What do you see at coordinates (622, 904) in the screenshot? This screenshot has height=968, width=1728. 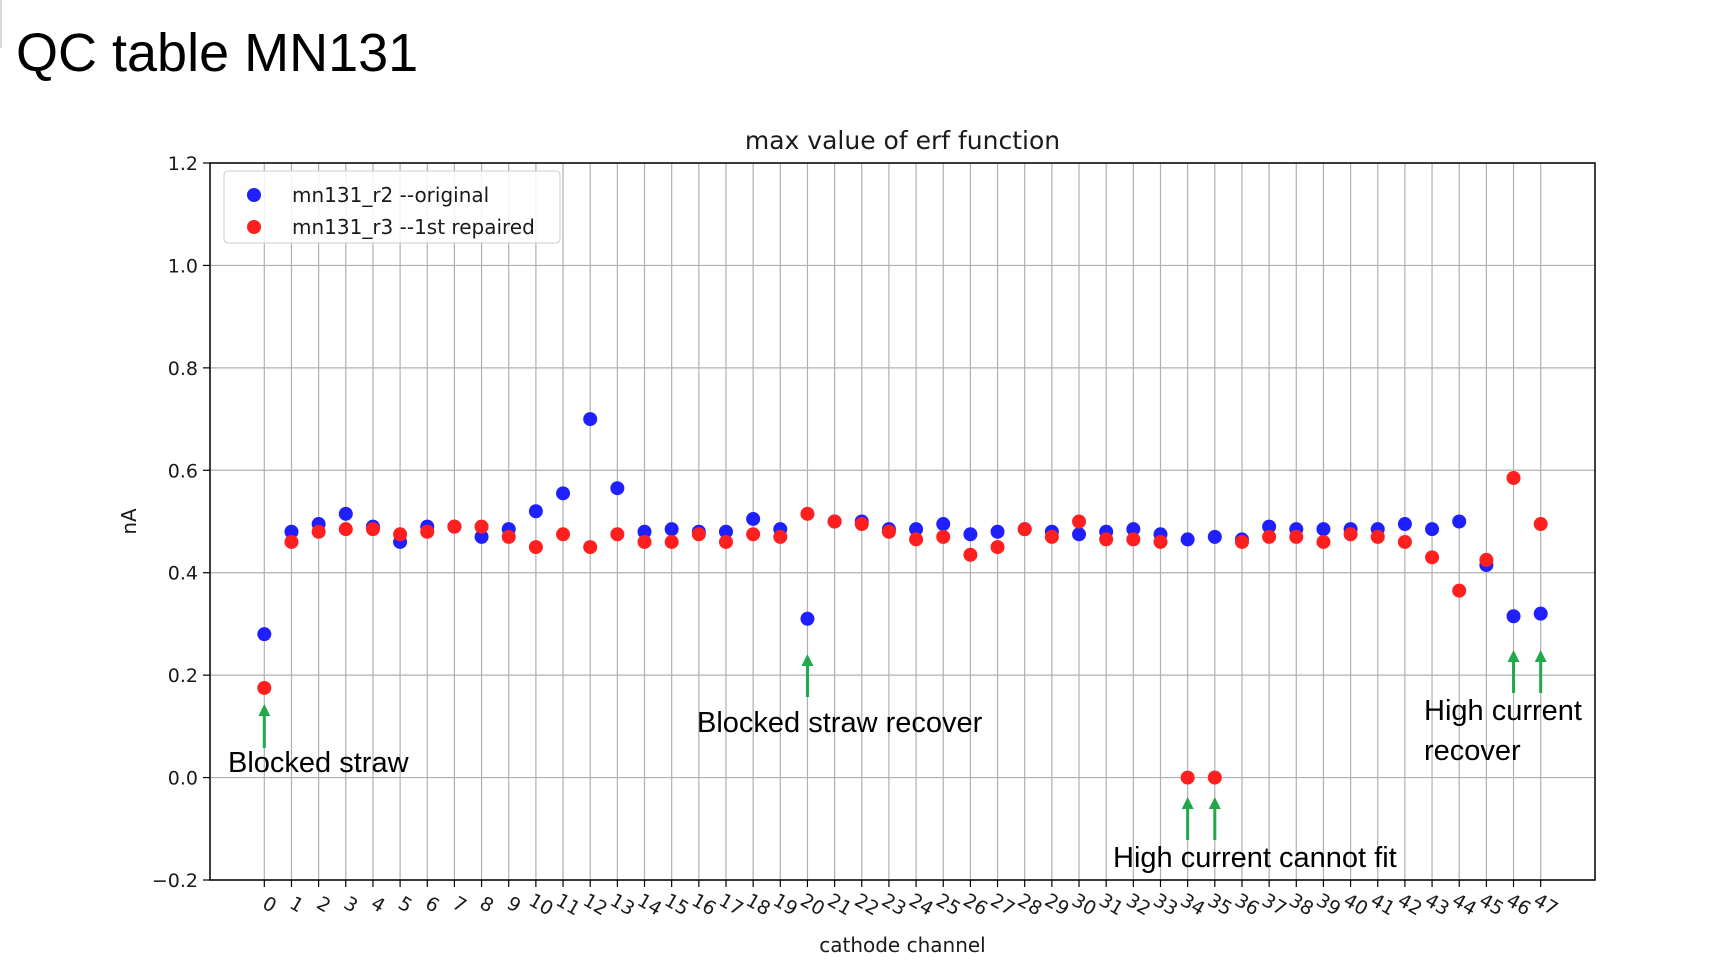 I see `x-tick-label: 13` at bounding box center [622, 904].